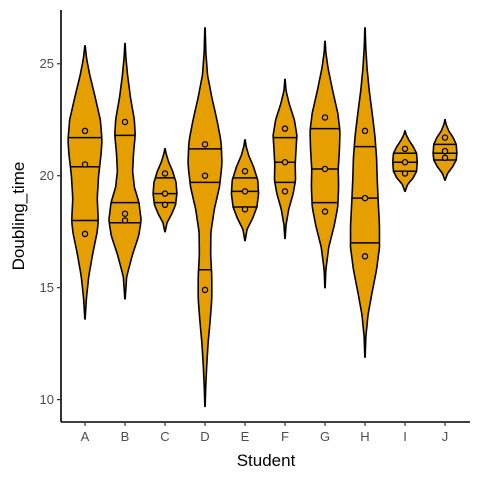 Image resolution: width=480 pixels, height=480 pixels. I want to click on violin-I, so click(405, 161).